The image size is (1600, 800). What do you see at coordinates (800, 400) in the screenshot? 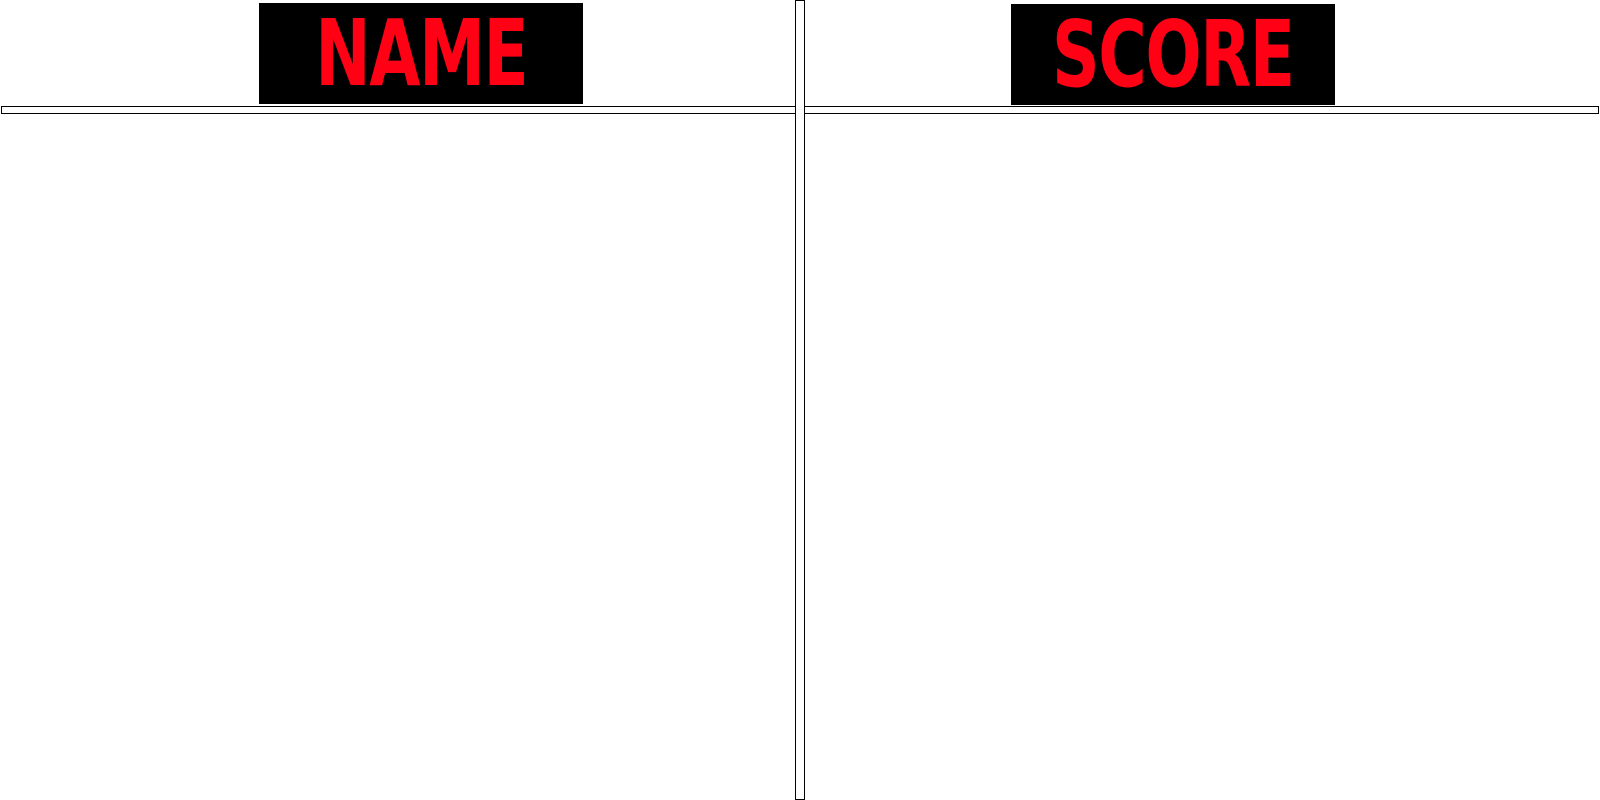
I see `column-divider` at bounding box center [800, 400].